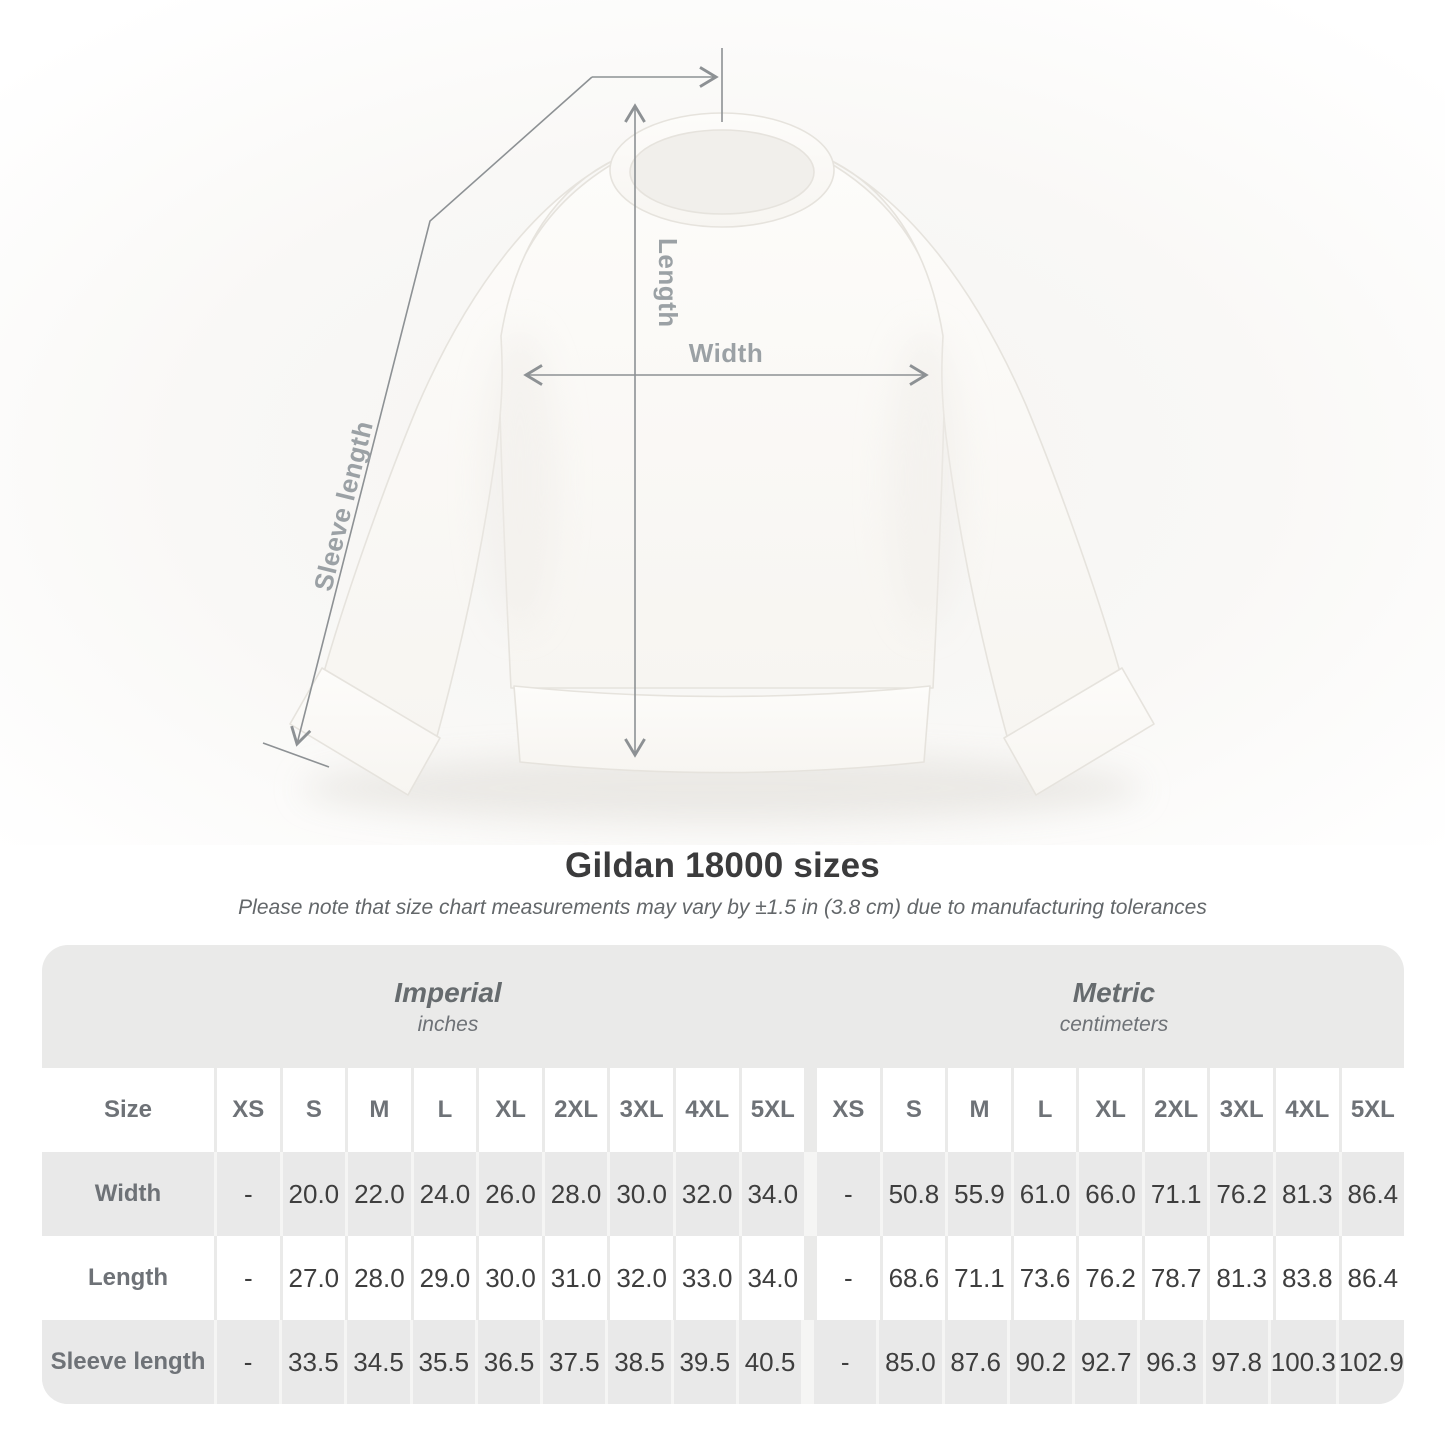  What do you see at coordinates (1174, 1278) in the screenshot?
I see `size-value-cell: 78.7` at bounding box center [1174, 1278].